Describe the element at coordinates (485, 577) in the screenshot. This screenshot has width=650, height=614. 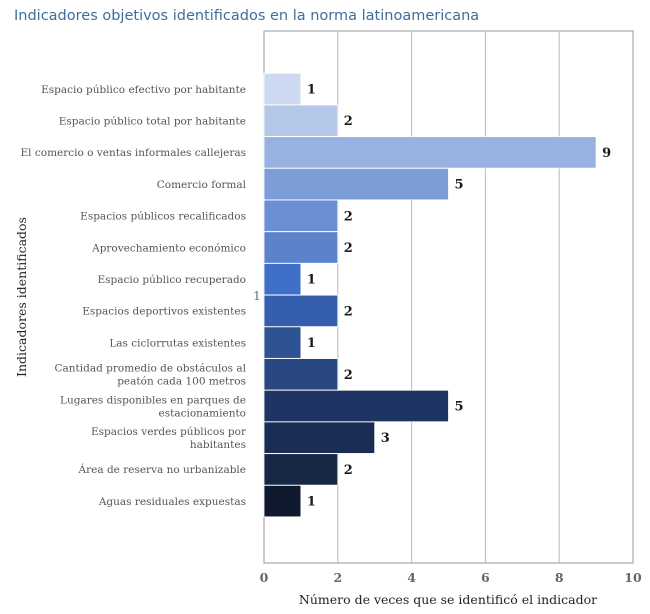
I see `x-tick-label: 6` at that location.